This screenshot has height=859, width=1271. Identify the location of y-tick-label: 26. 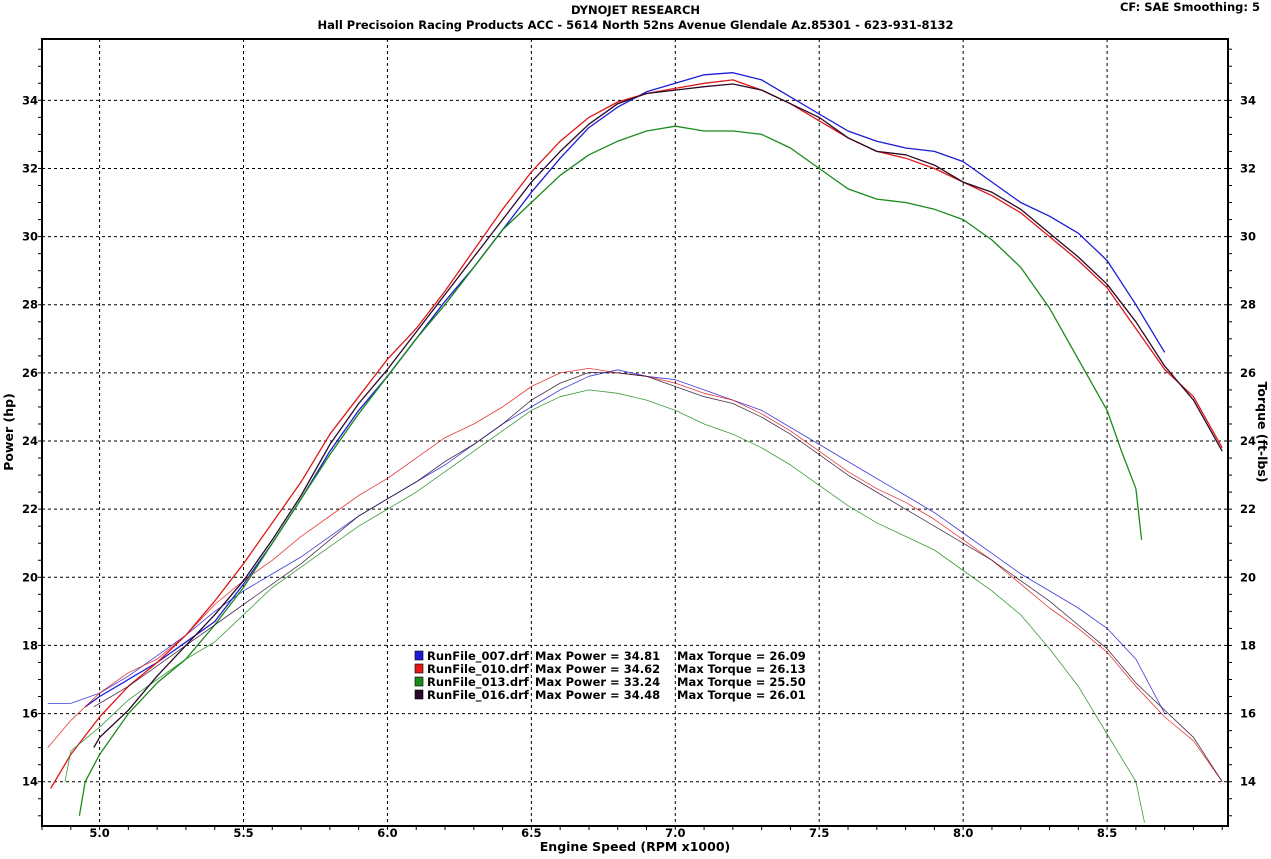
(30, 373).